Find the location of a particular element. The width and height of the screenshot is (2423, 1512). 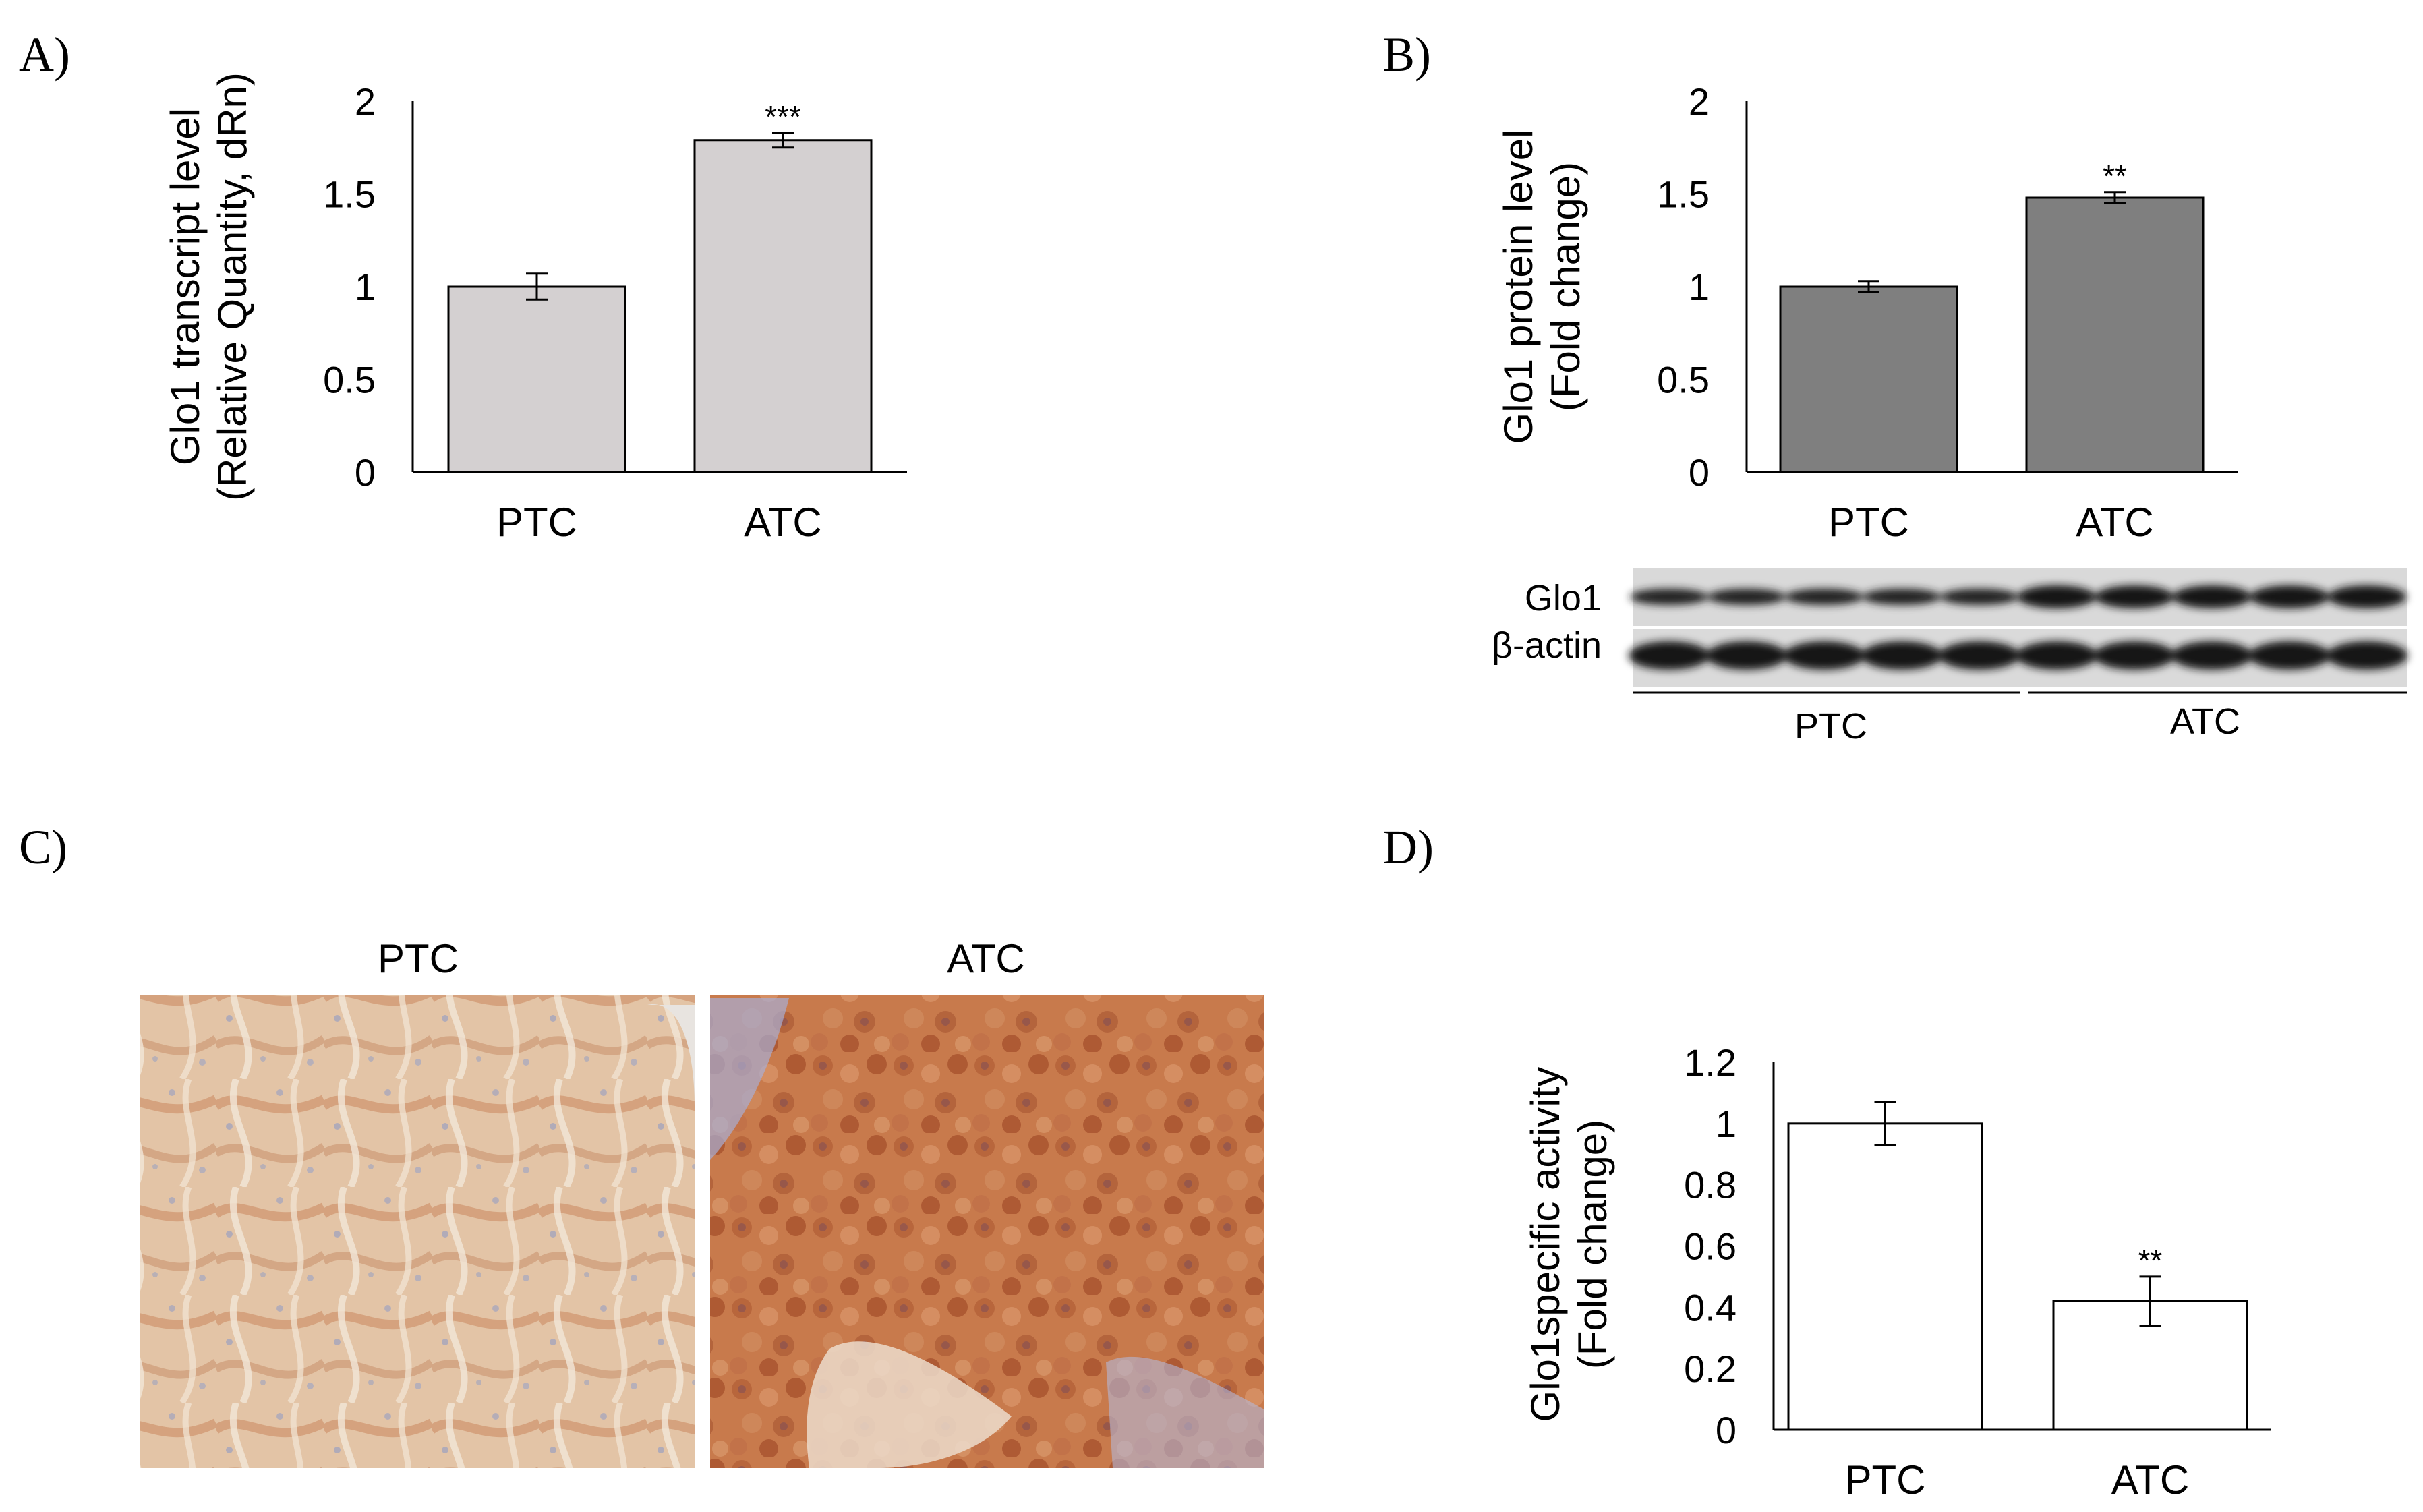

ihc-label-atc: ATC is located at coordinates (986, 958).